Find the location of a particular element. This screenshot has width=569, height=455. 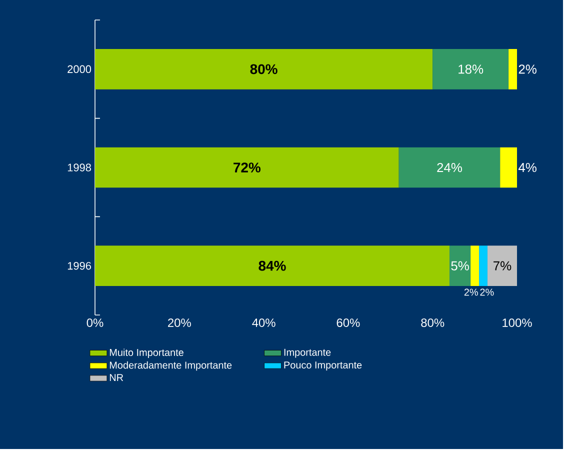

legend-label: Moderadamente Importante is located at coordinates (171, 366).